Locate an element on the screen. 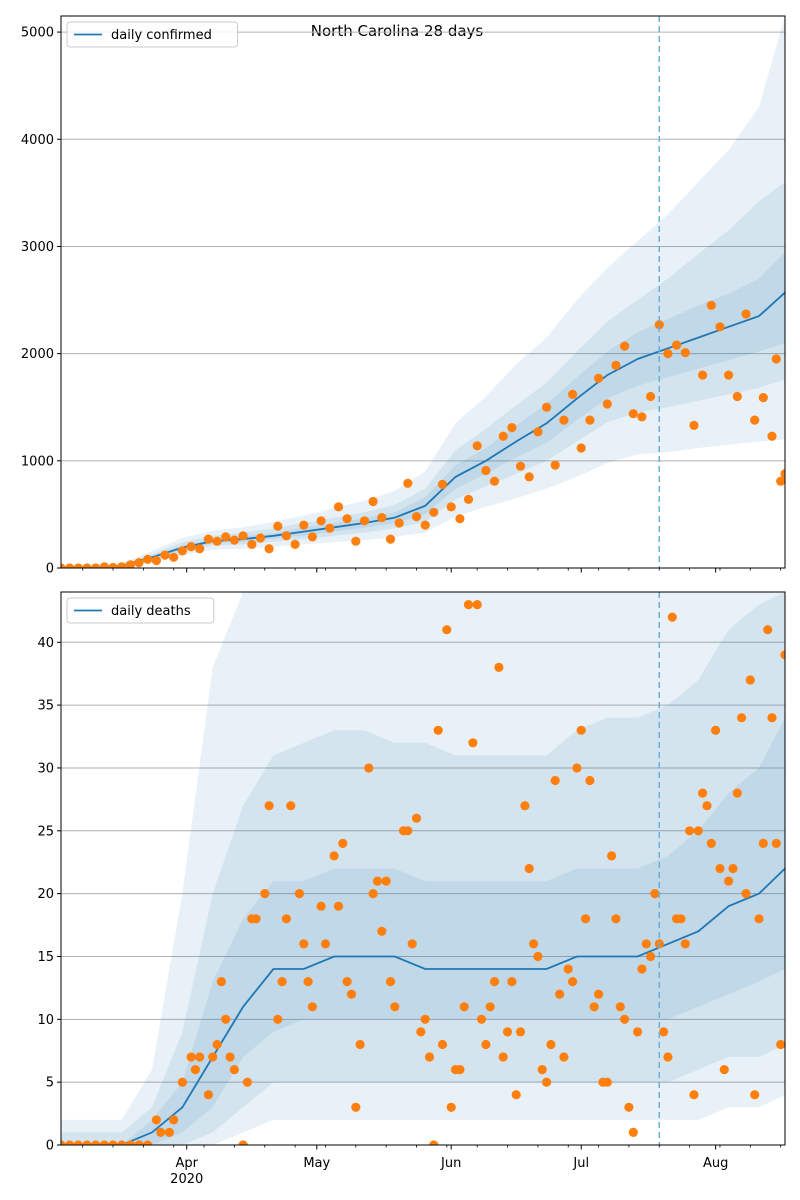 This screenshot has width=800, height=1200. legend: daily deaths is located at coordinates (140, 610).